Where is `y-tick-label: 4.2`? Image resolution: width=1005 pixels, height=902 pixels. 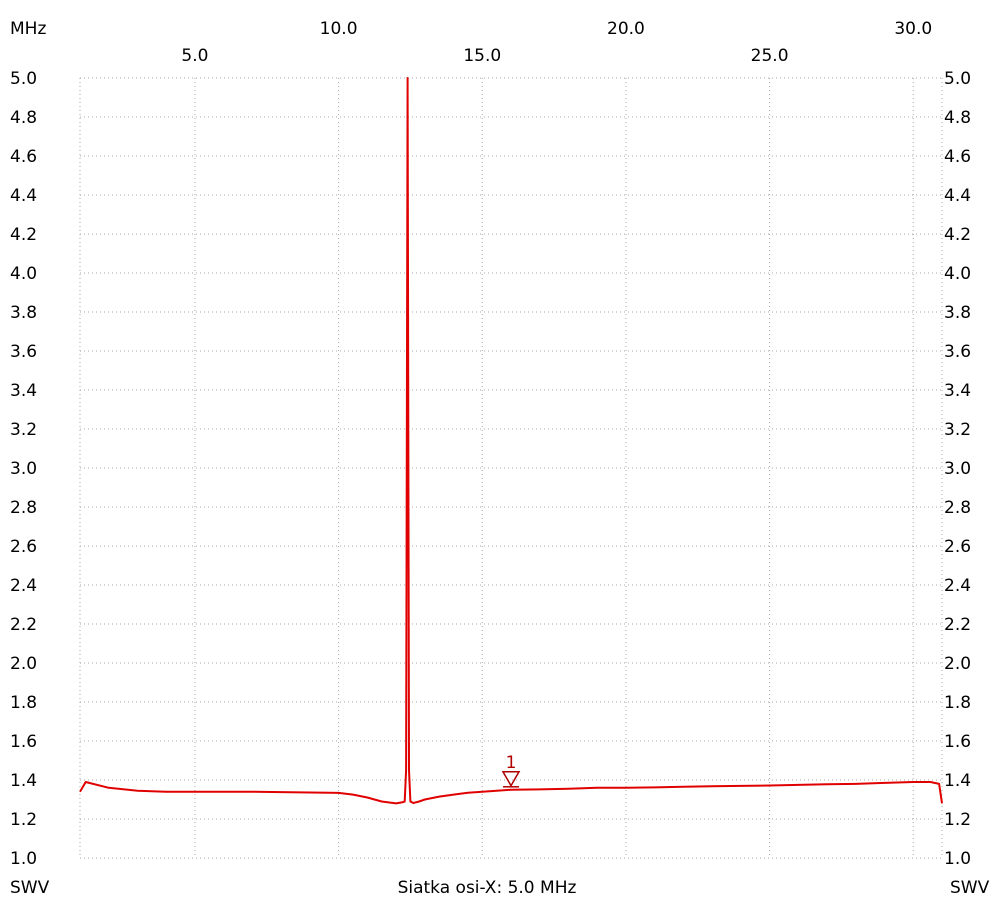 y-tick-label: 4.2 is located at coordinates (23, 235).